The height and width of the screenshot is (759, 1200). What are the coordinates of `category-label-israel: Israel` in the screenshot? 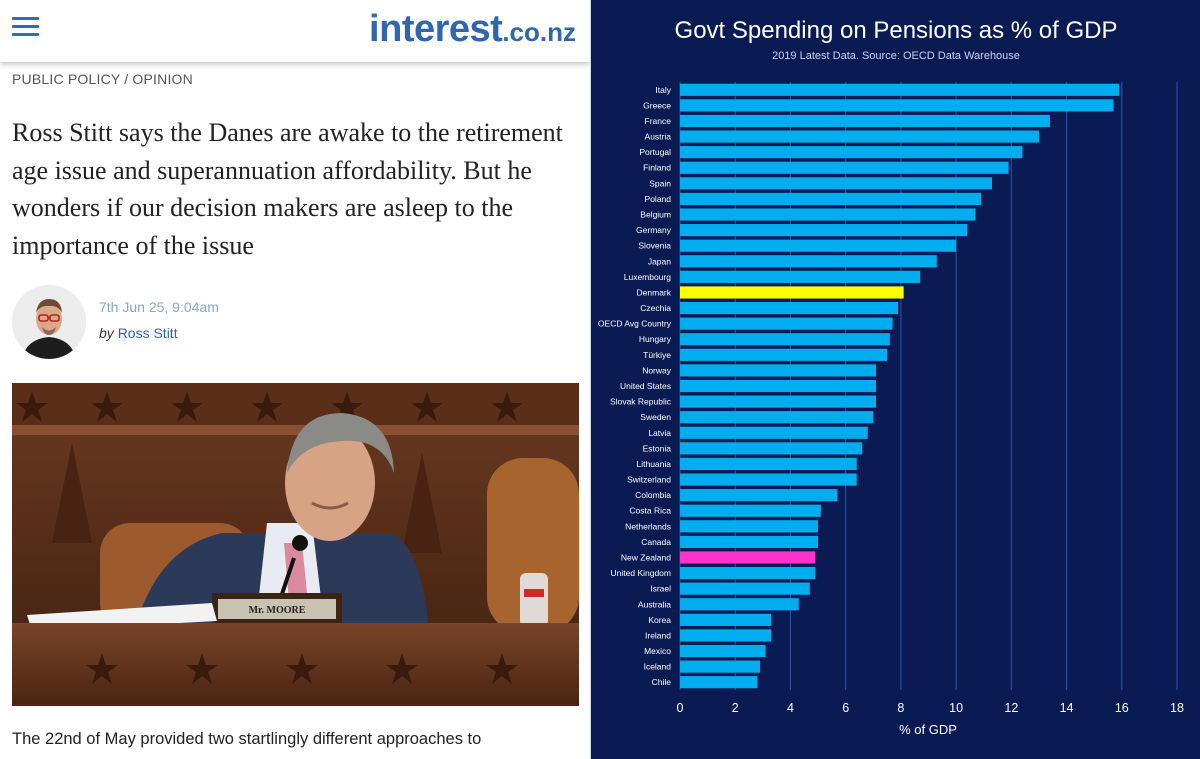 It's located at (660, 589).